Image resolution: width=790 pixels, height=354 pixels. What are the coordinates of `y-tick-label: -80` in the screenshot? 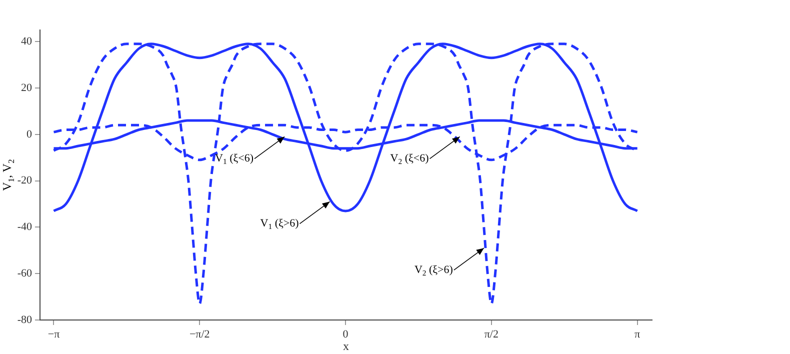 It's located at (24, 320).